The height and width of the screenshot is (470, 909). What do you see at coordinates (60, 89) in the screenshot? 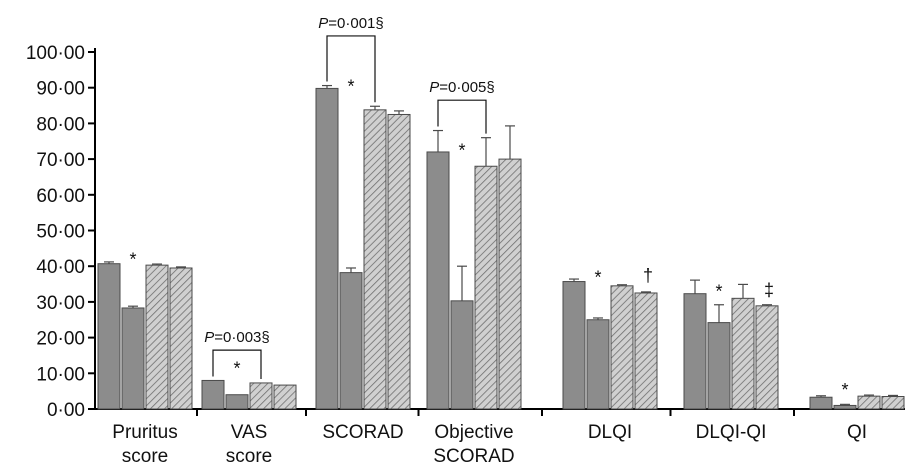
I see `y-tick-label: 90·00` at bounding box center [60, 89].